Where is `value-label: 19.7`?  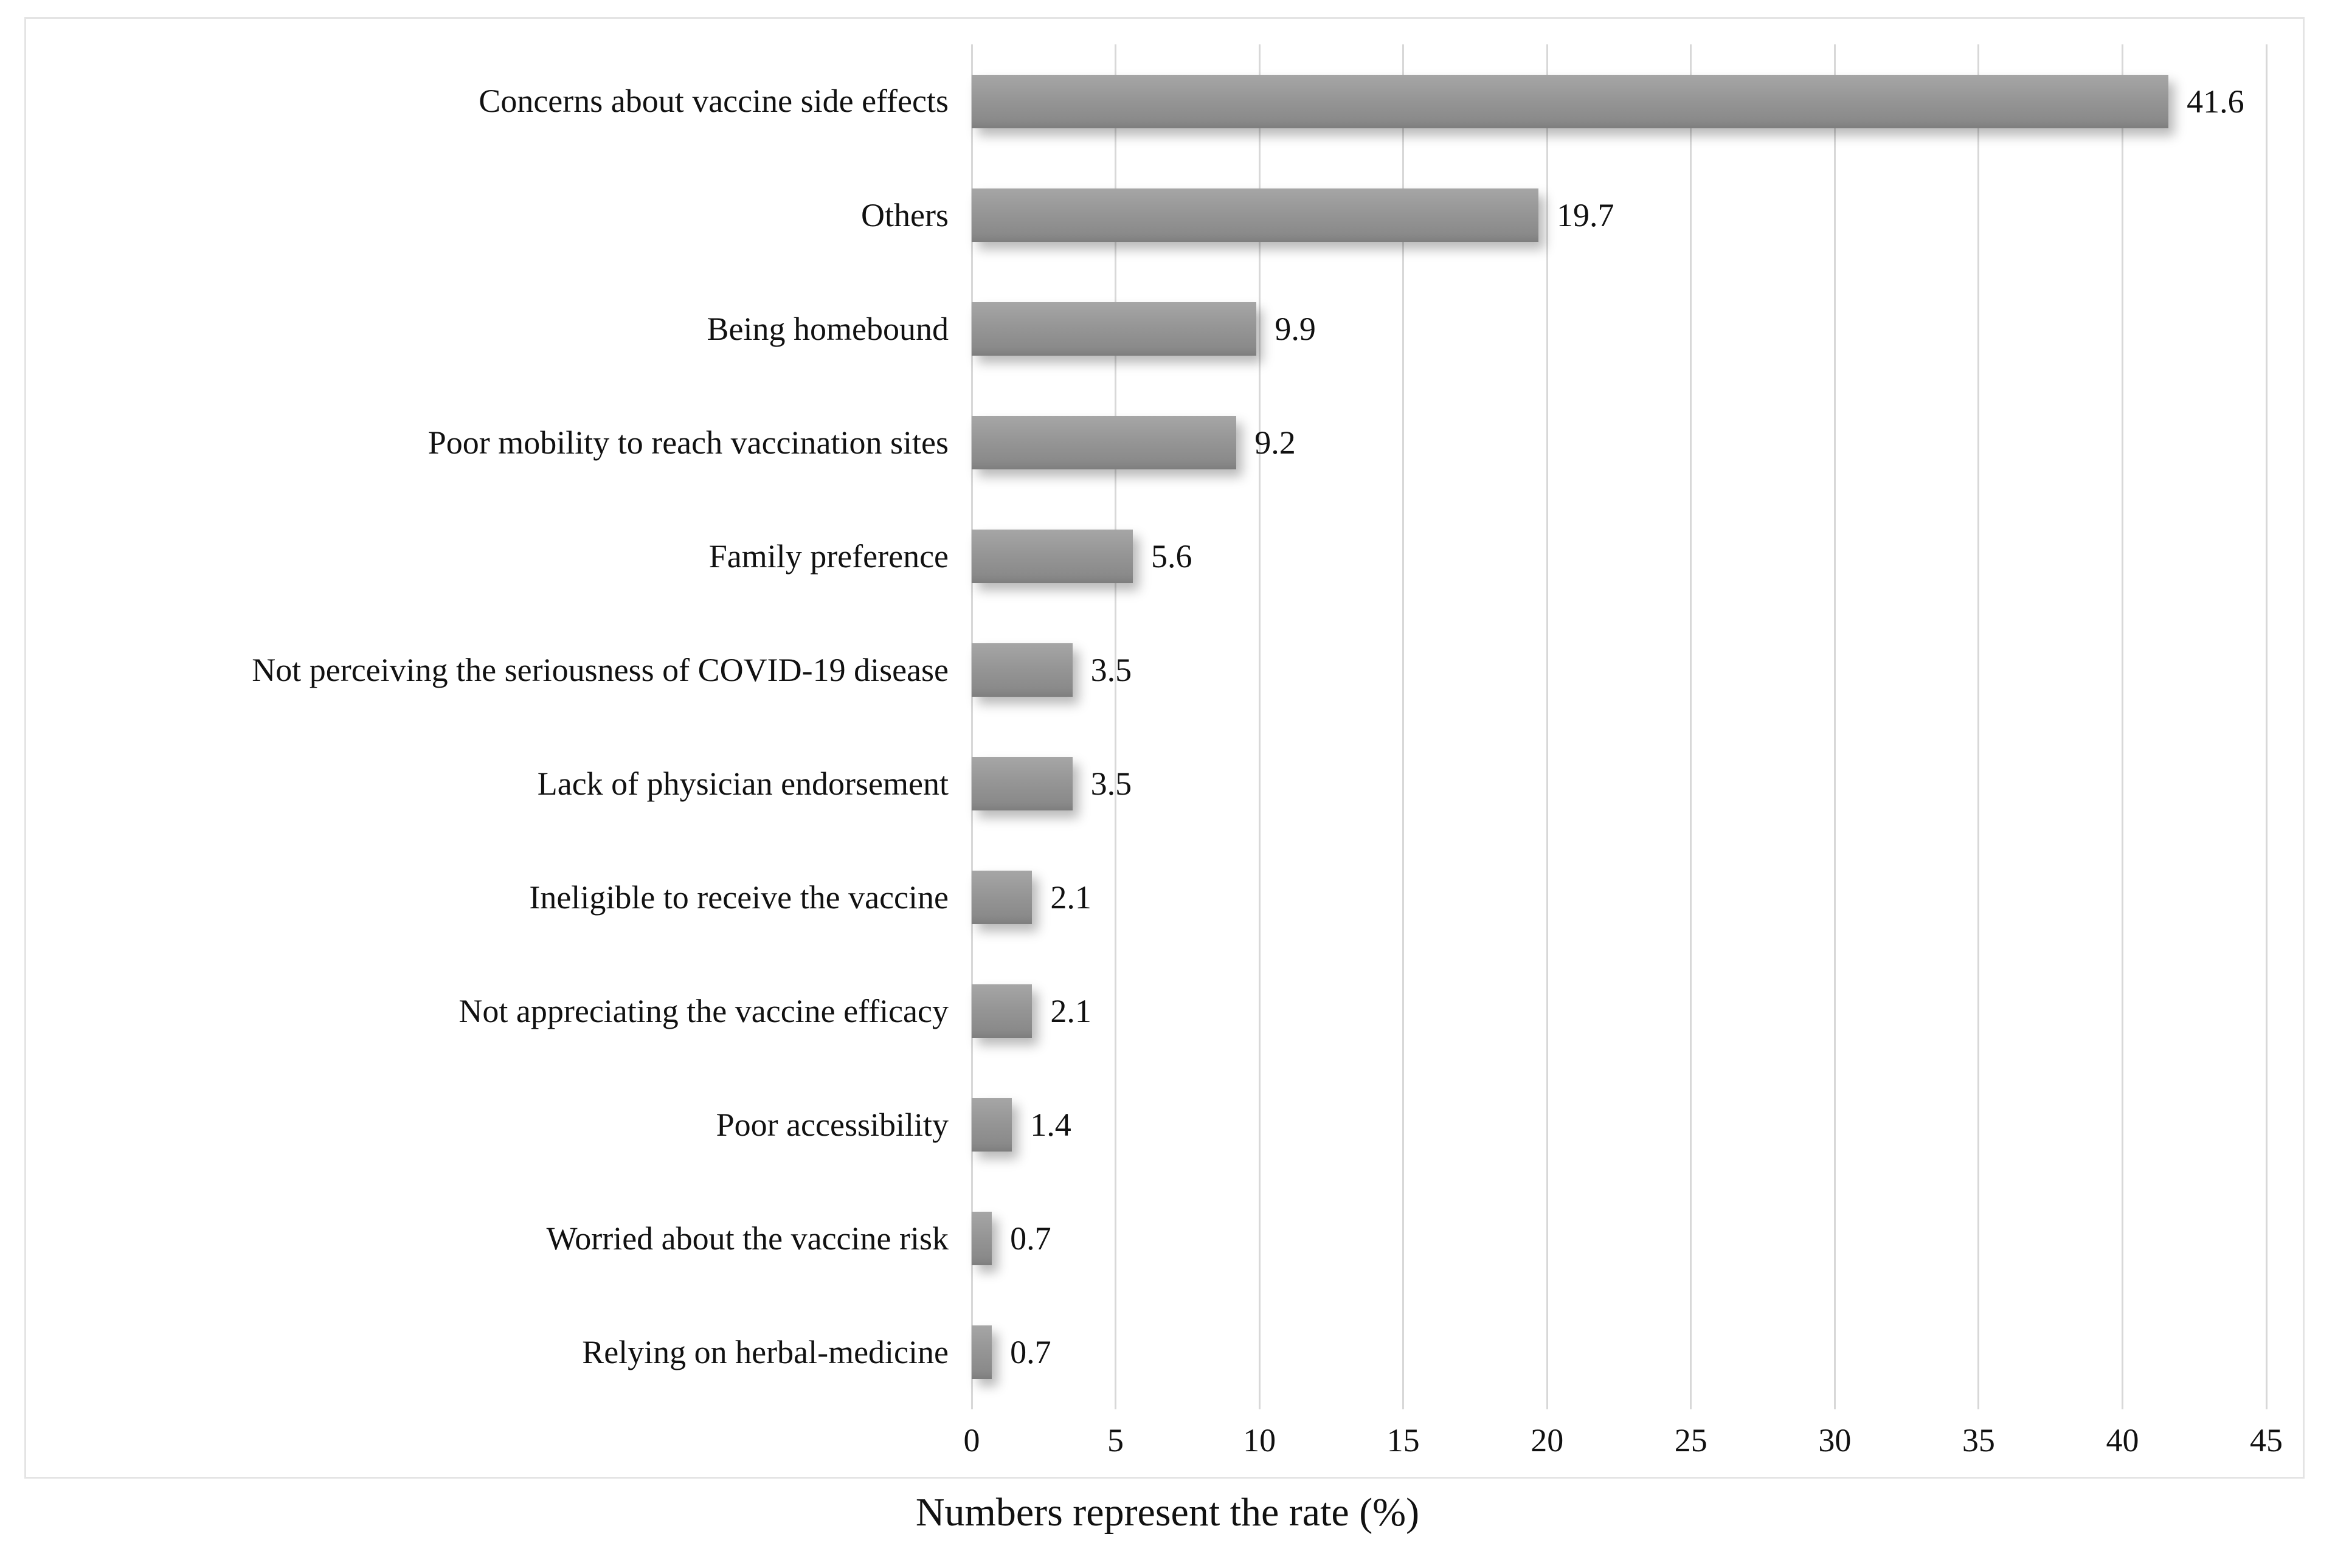
value-label: 19.7 is located at coordinates (1585, 214).